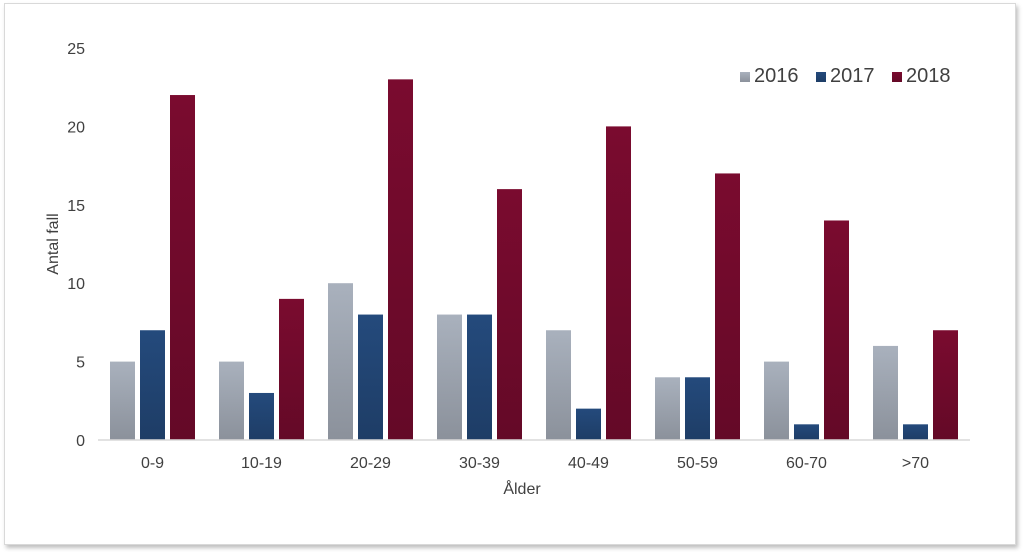 Image resolution: width=1024 pixels, height=552 pixels. What do you see at coordinates (821, 77) in the screenshot?
I see `legend-swatch-2017` at bounding box center [821, 77].